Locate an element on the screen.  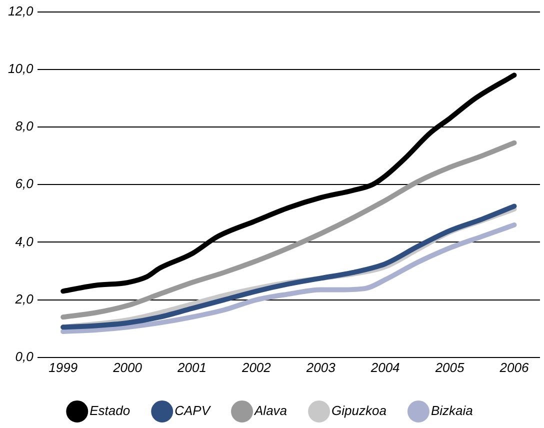
y-tick-label: 10,0 is located at coordinates (21, 68).